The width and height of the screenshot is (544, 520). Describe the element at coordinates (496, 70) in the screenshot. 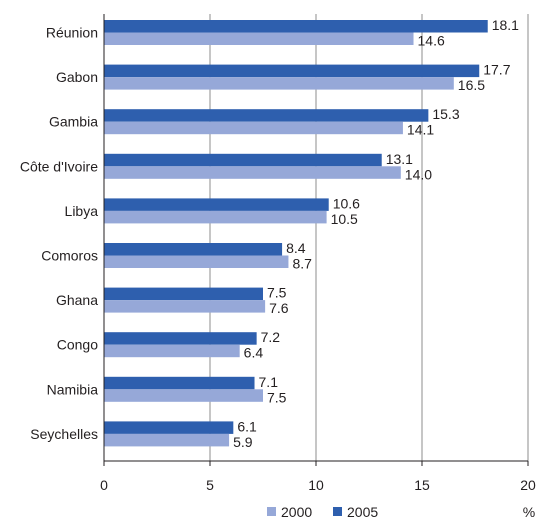

I see `value-label-2005: 17.7` at that location.